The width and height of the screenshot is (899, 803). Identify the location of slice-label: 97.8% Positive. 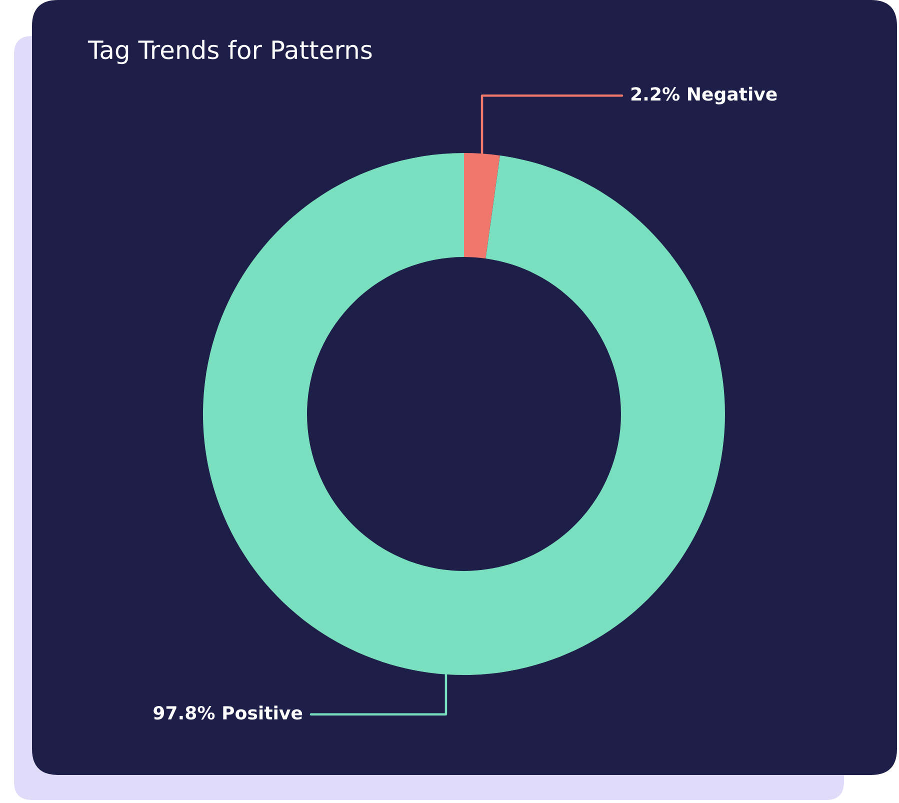
(228, 713).